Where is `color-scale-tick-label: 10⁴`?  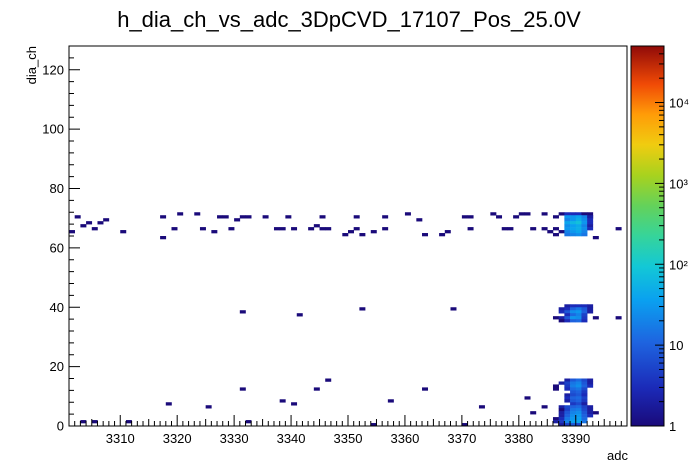 color-scale-tick-label: 10⁴ is located at coordinates (679, 103).